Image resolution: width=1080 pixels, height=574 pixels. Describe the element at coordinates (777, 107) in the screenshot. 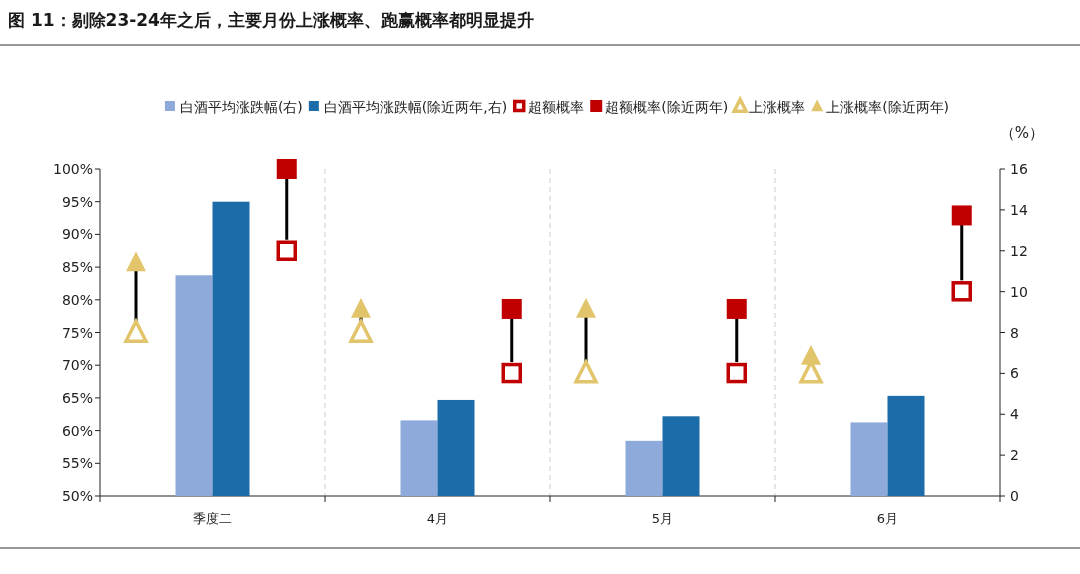

I see `legend-label: 上涨概率` at that location.